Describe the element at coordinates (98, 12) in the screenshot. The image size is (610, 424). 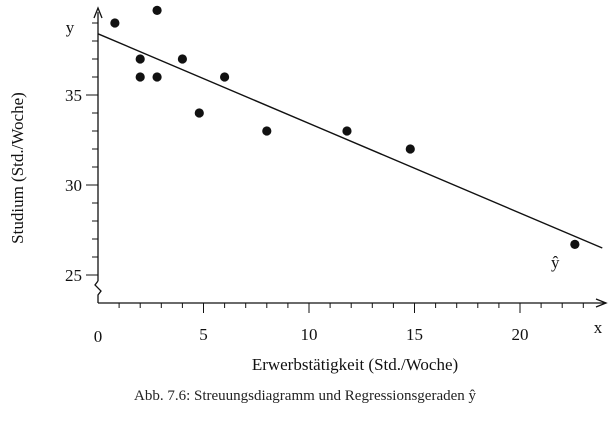
I see `y-axis-arrow` at that location.